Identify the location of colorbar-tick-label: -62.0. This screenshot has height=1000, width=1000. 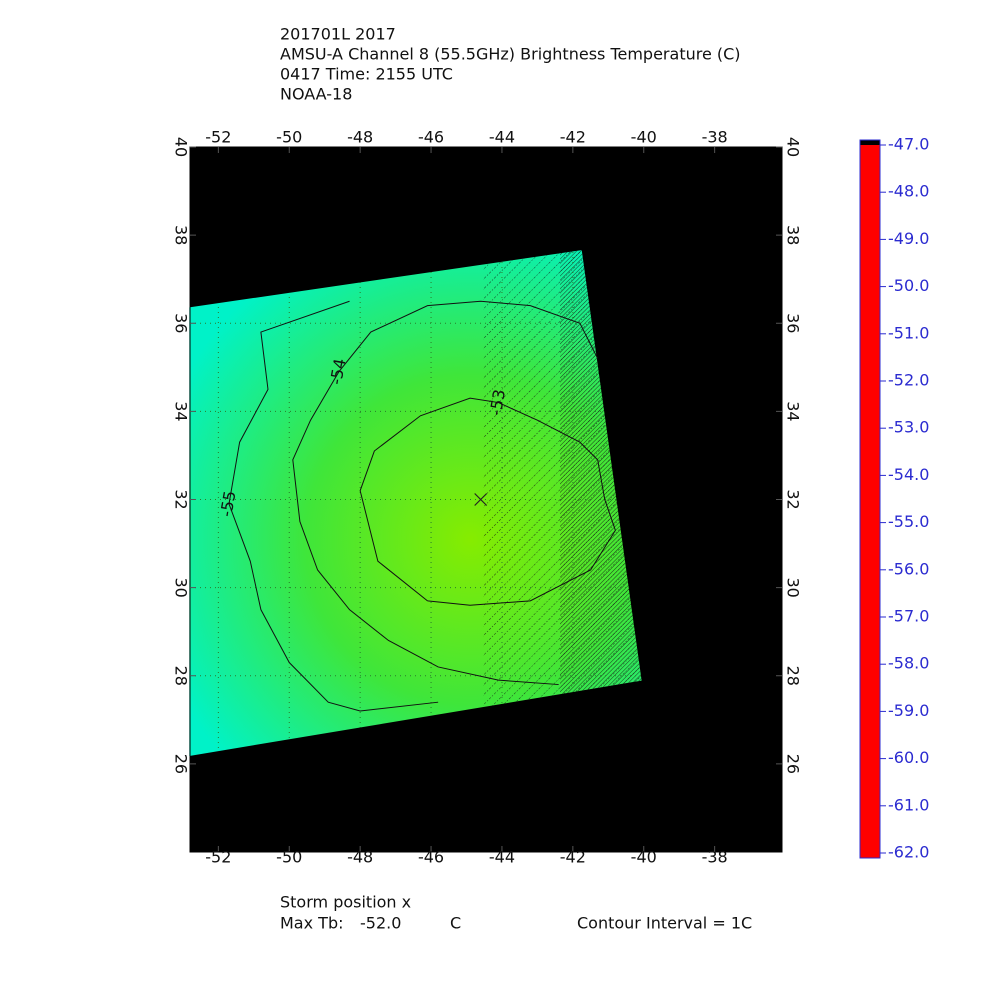
(908, 852).